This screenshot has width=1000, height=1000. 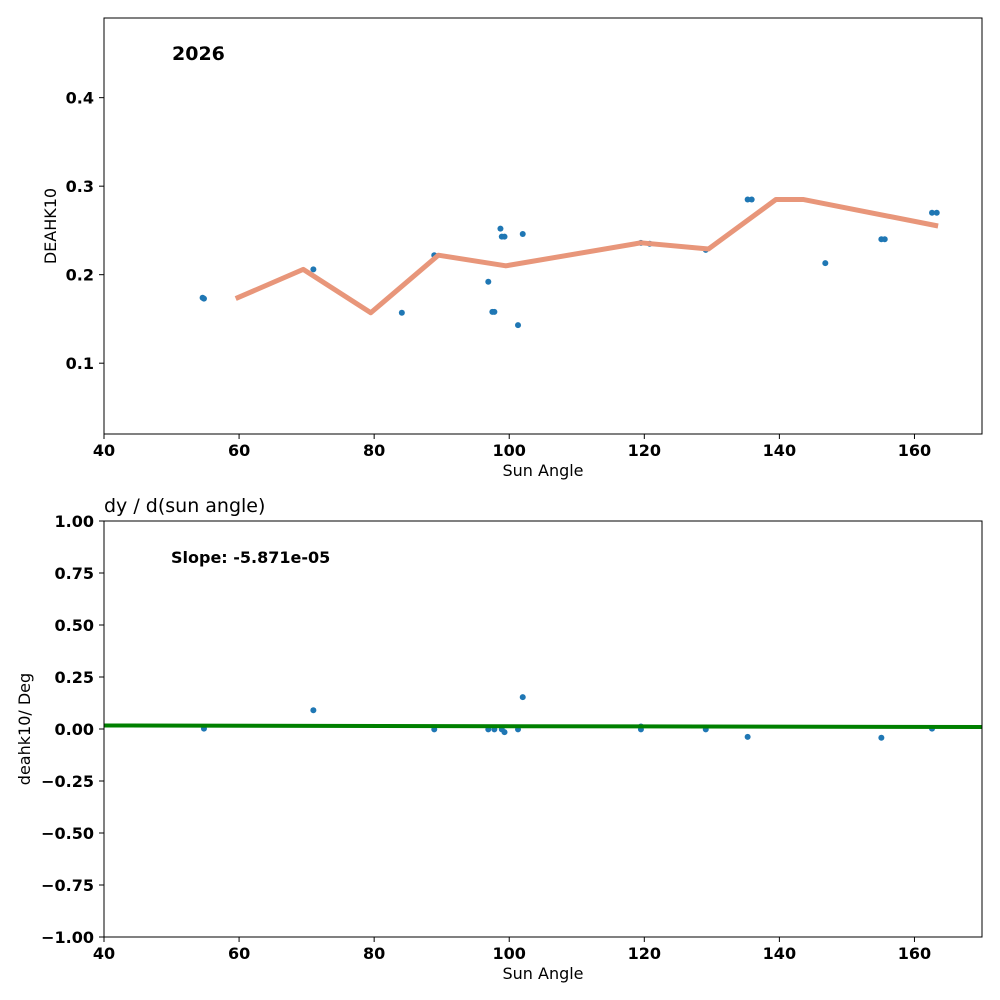 What do you see at coordinates (50, 226) in the screenshot?
I see `y-axis-label: DEAHK10` at bounding box center [50, 226].